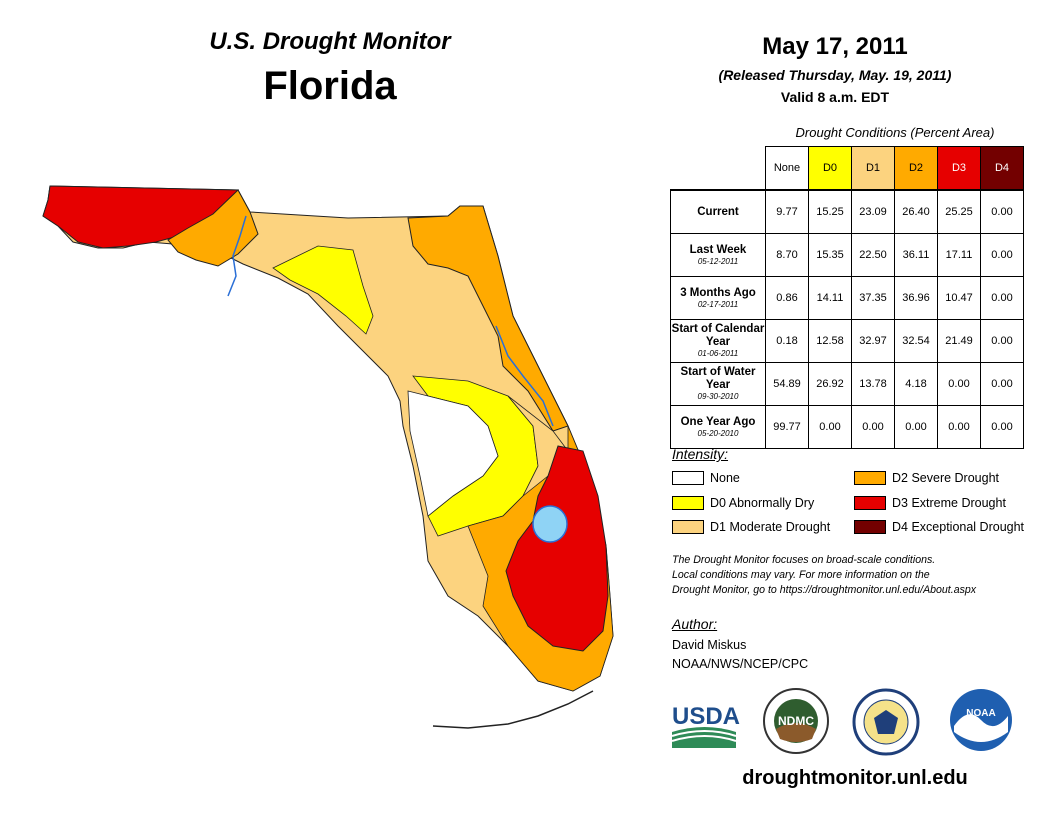  Describe the element at coordinates (886, 722) in the screenshot. I see `commerce-seal-logo` at that location.